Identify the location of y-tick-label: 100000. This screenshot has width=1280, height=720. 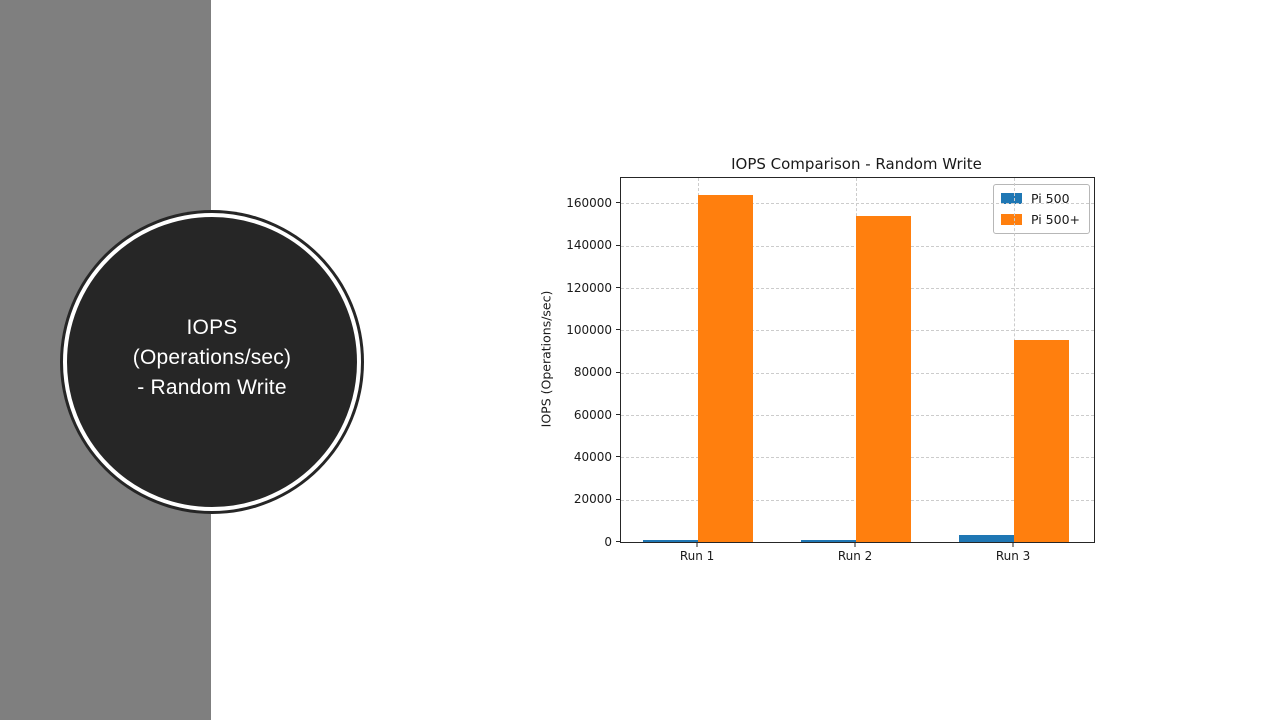
(589, 329).